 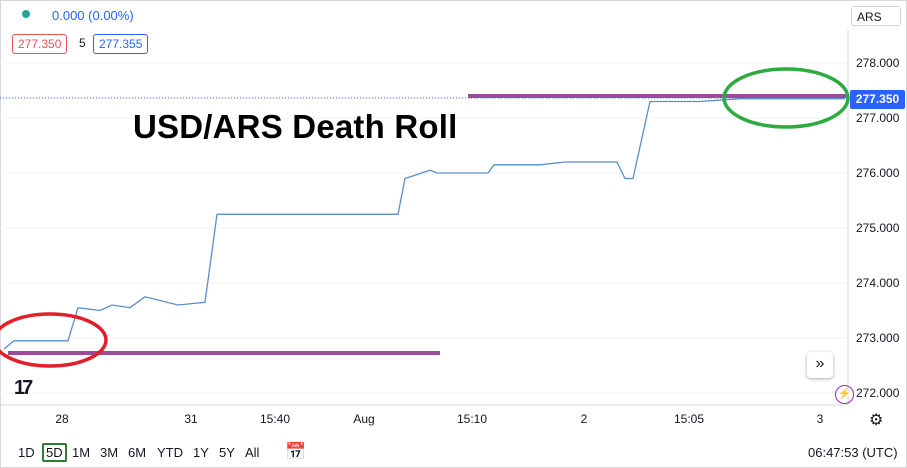 I want to click on range-button-1y: 1Y, so click(x=201, y=452).